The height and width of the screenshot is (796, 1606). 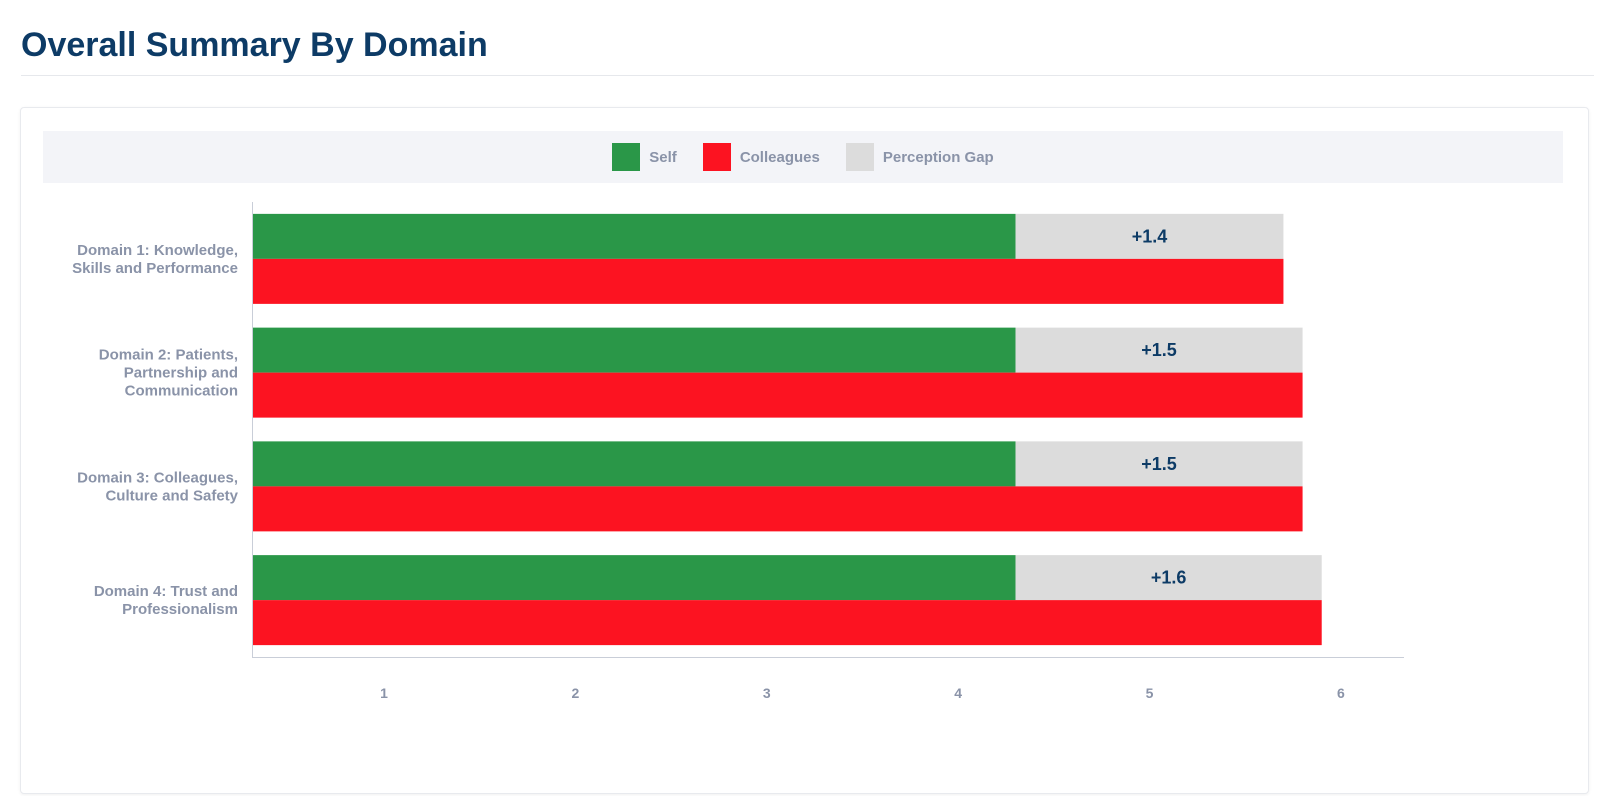 I want to click on x-tick-label: 3, so click(x=767, y=693).